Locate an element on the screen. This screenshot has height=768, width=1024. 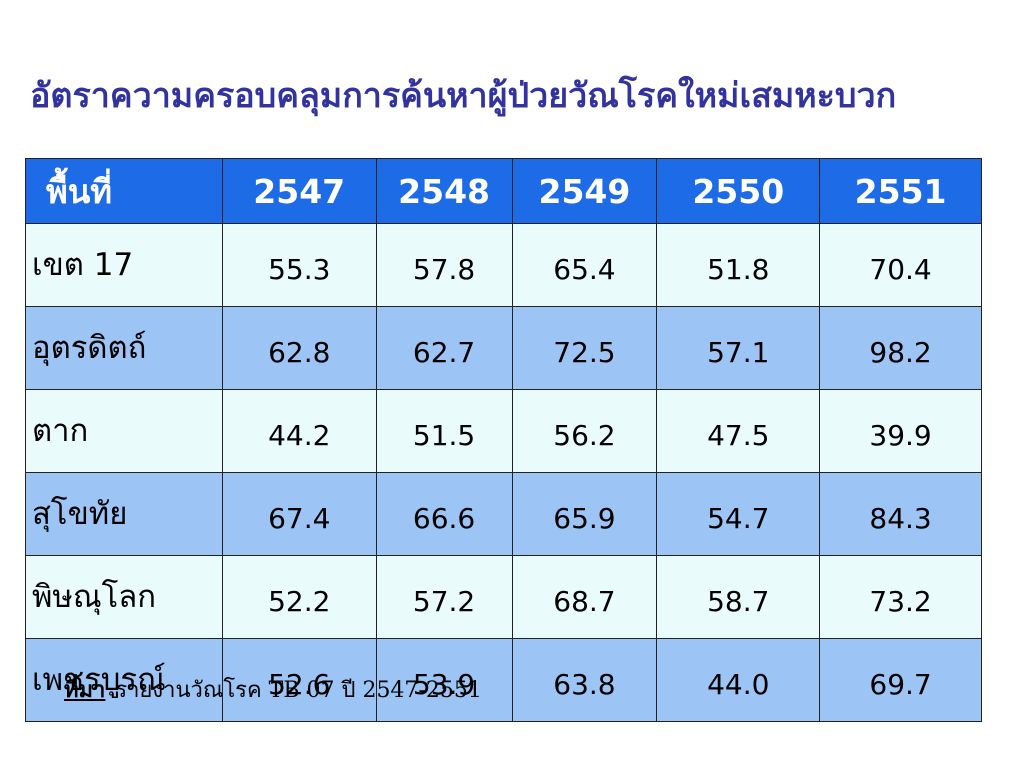
value-cell: 67.4 is located at coordinates (299, 514).